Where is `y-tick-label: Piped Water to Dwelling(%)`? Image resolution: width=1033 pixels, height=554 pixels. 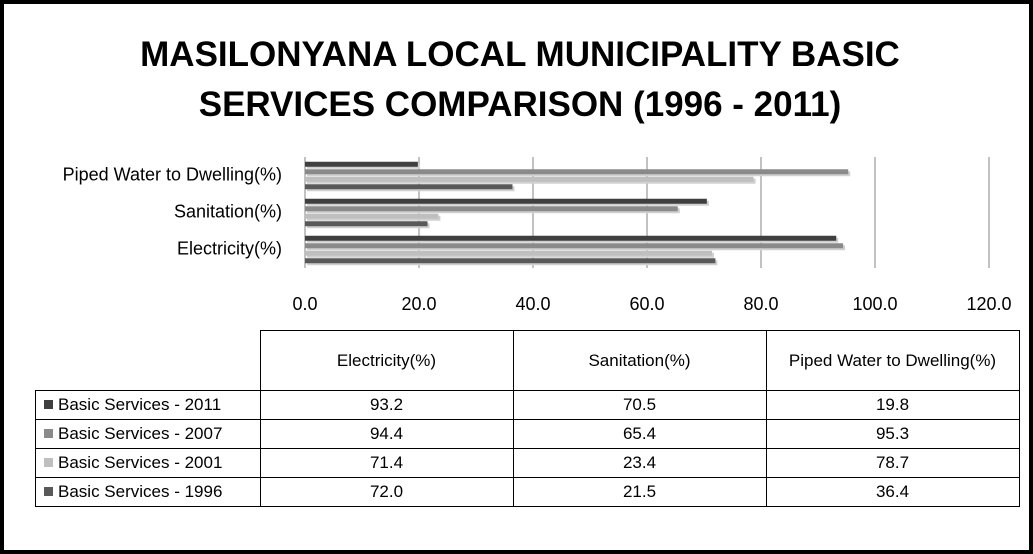 y-tick-label: Piped Water to Dwelling(%) is located at coordinates (172, 174).